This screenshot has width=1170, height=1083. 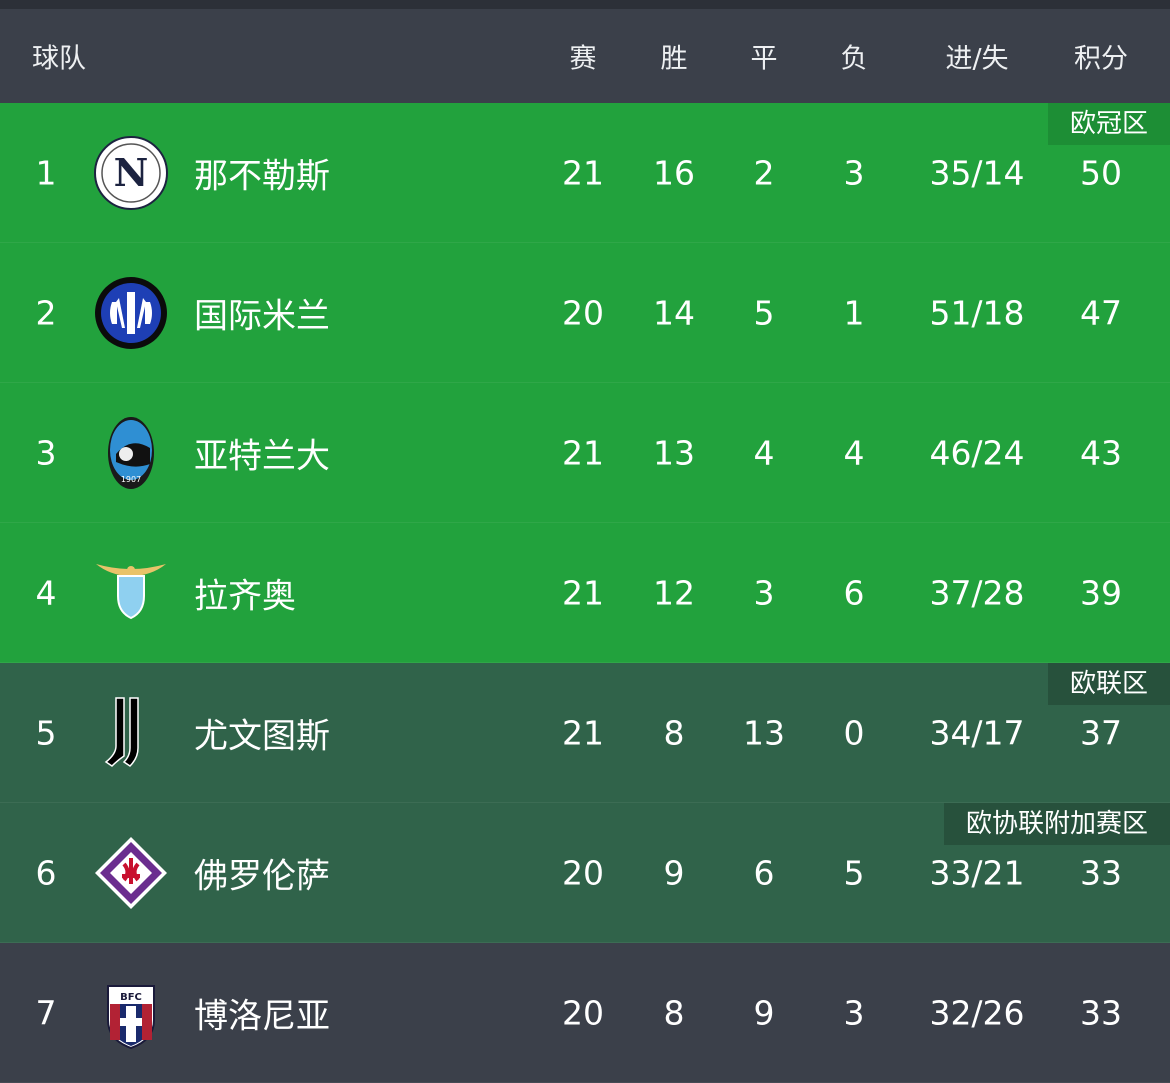 What do you see at coordinates (585, 4) in the screenshot?
I see `top-bar` at bounding box center [585, 4].